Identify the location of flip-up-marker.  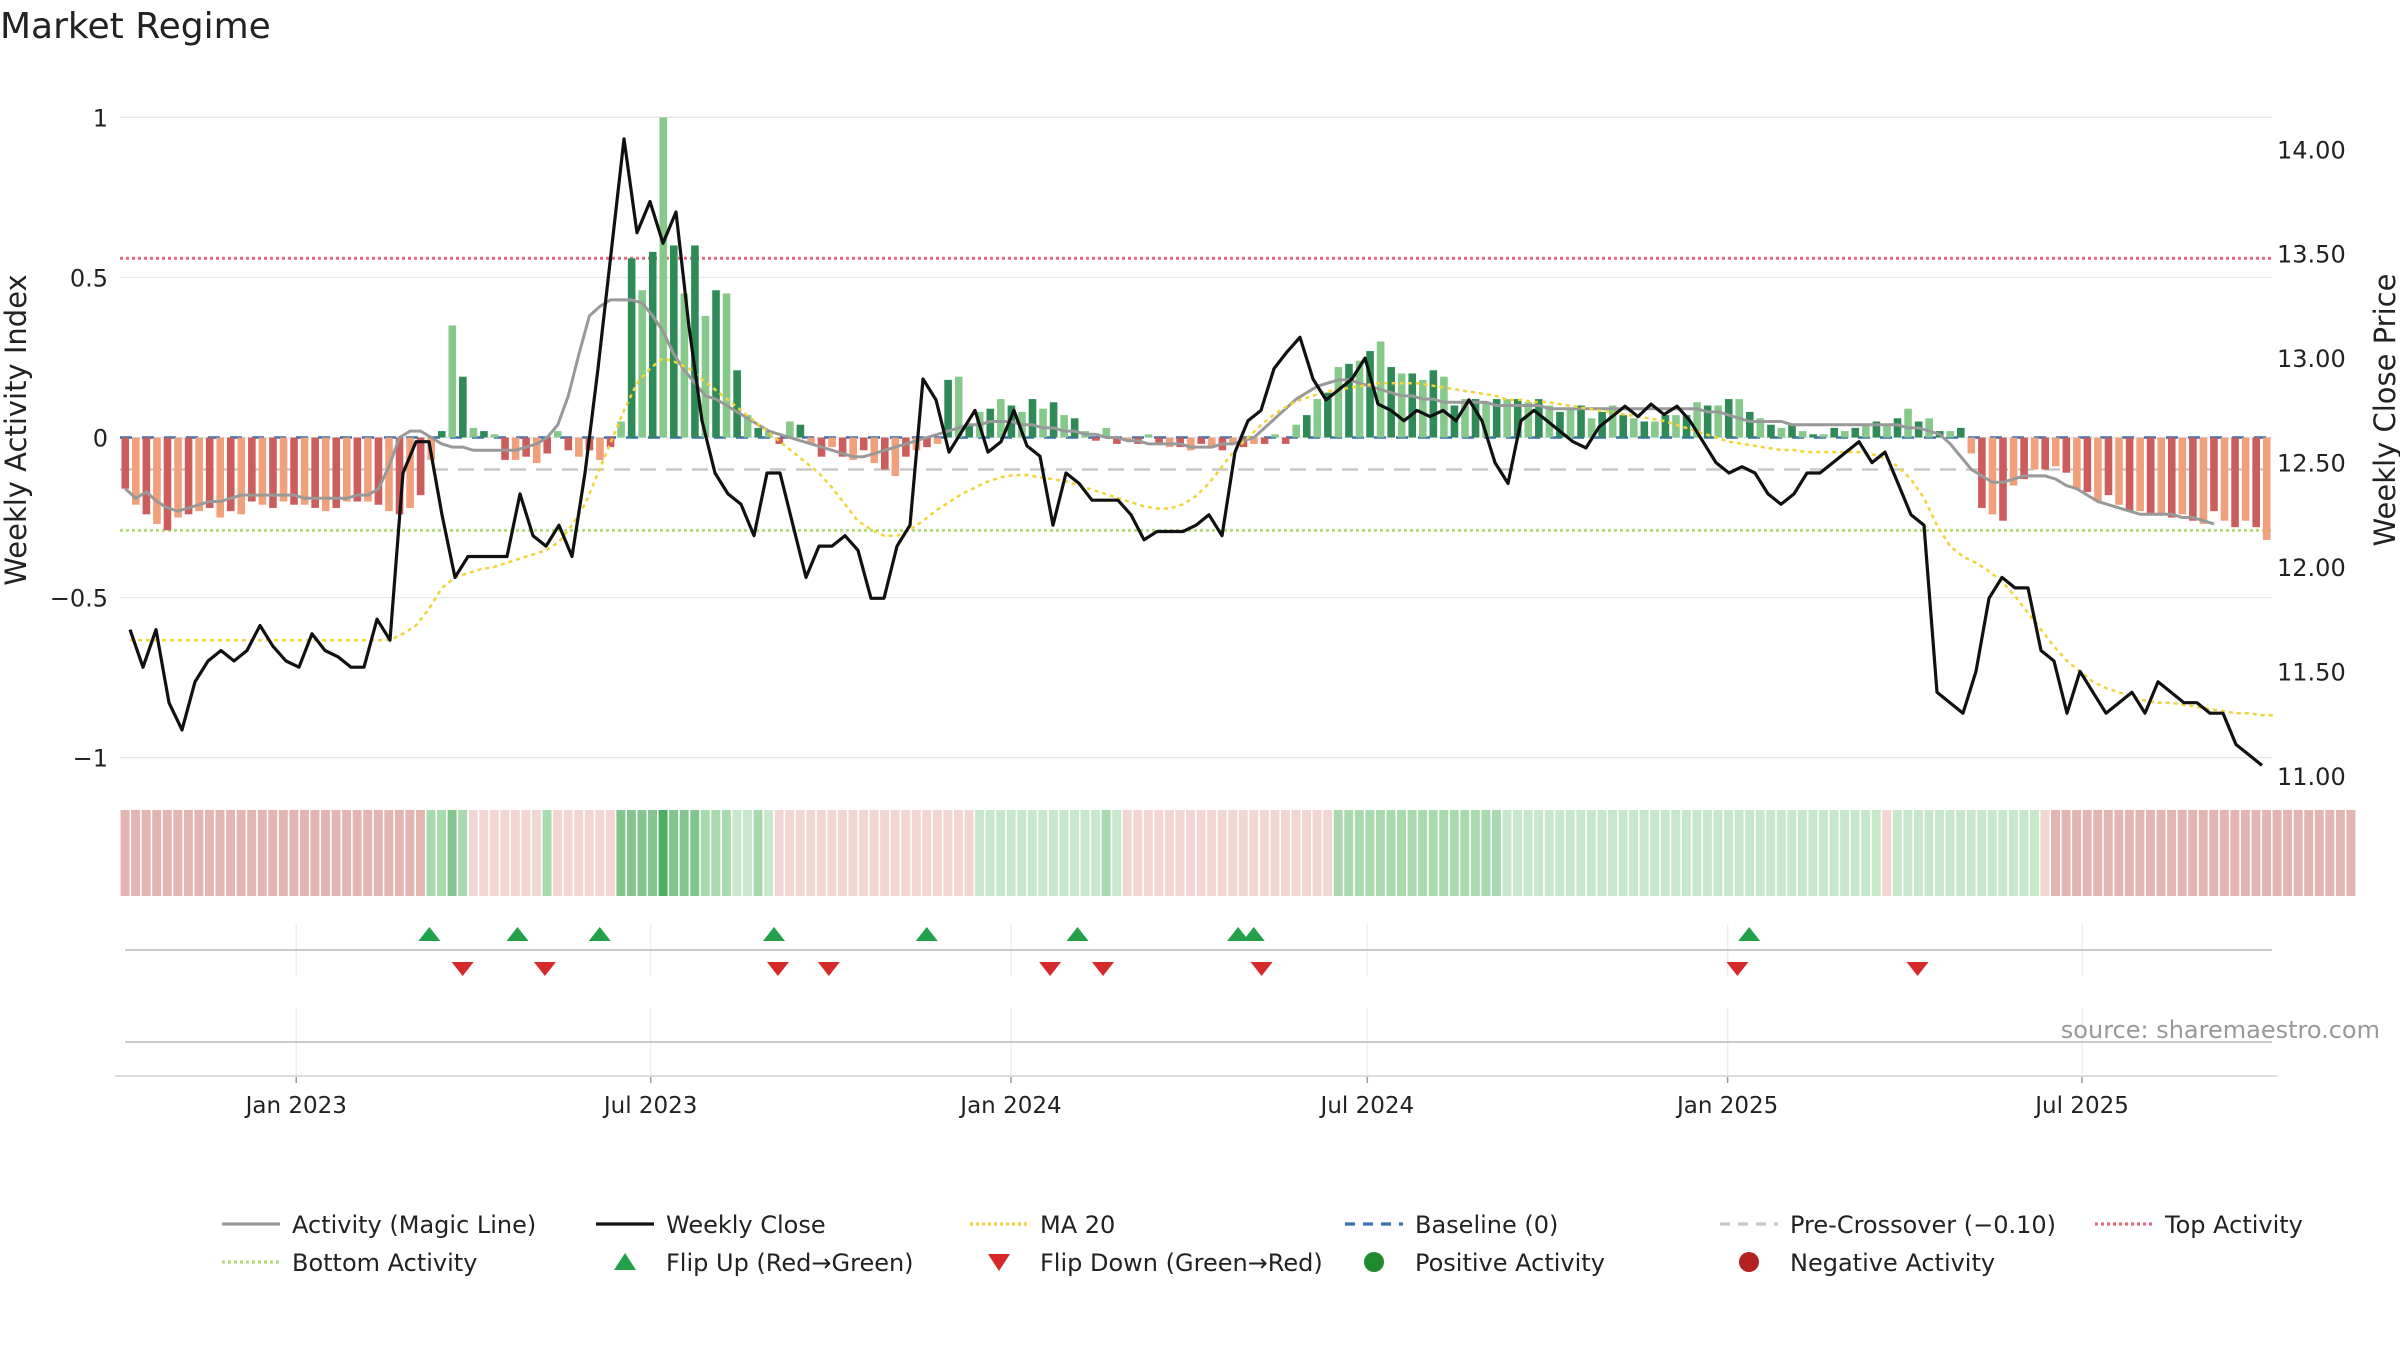
(774, 934).